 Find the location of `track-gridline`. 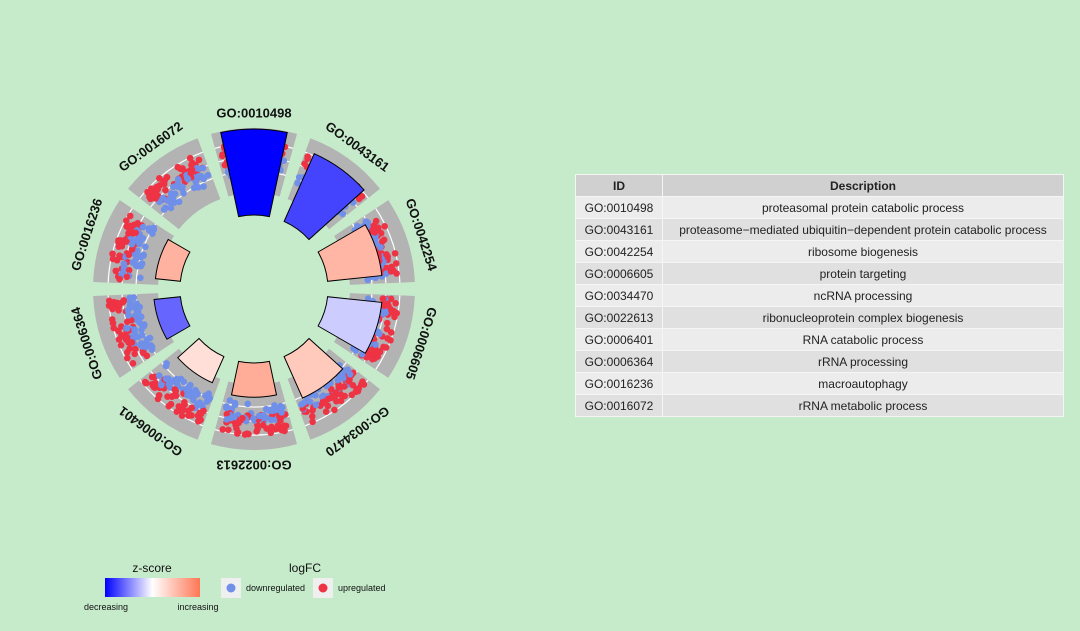

track-gridline is located at coordinates (171, 175).